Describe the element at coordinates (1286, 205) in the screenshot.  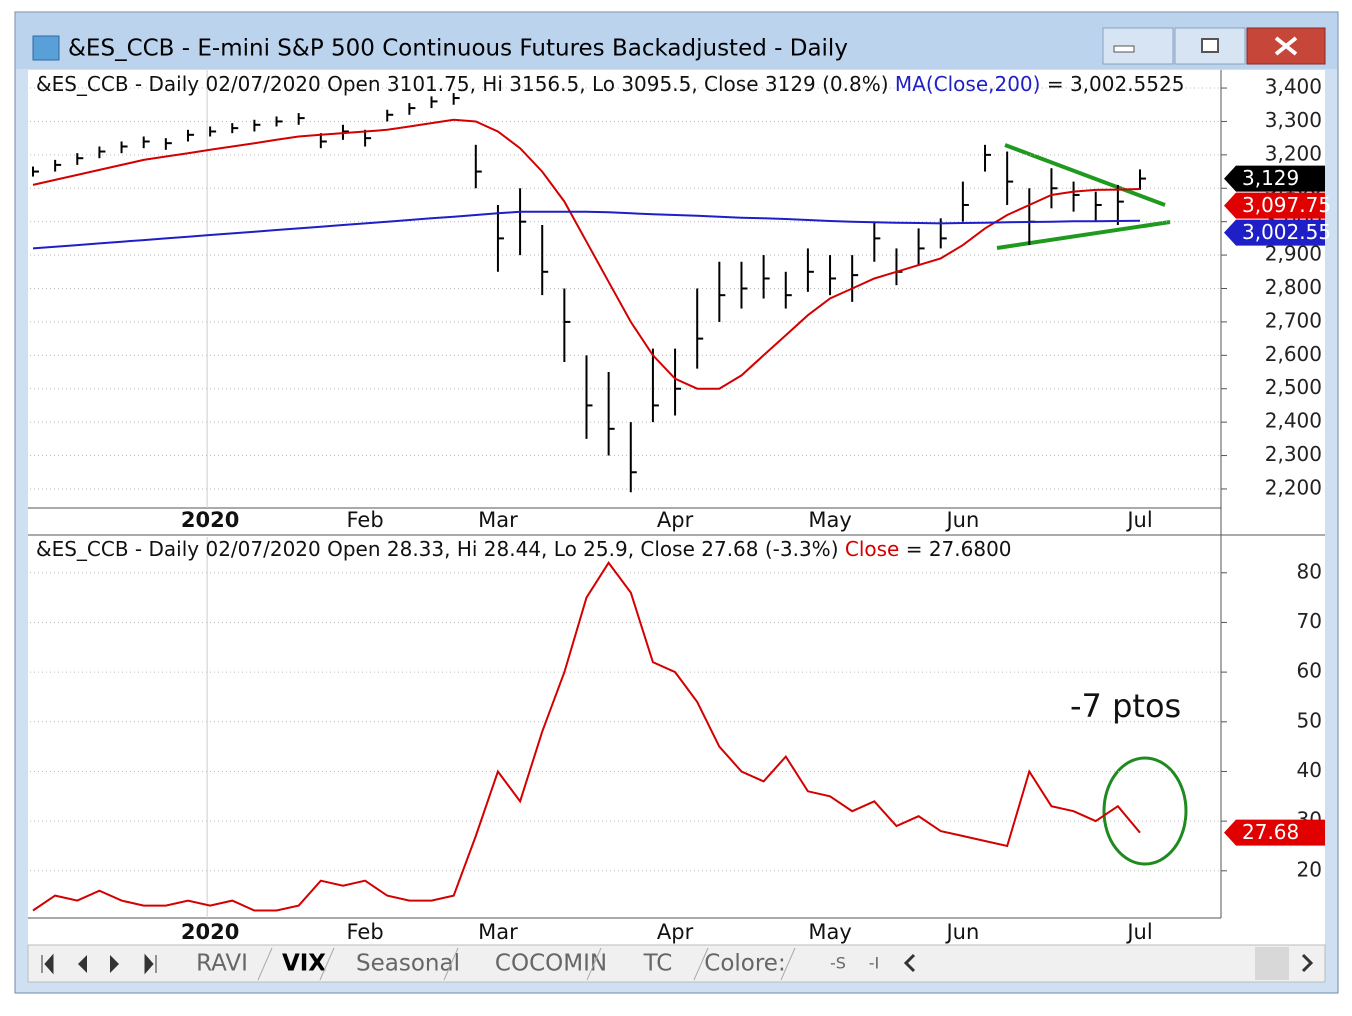
I see `last-value-label: 3,097.75` at that location.